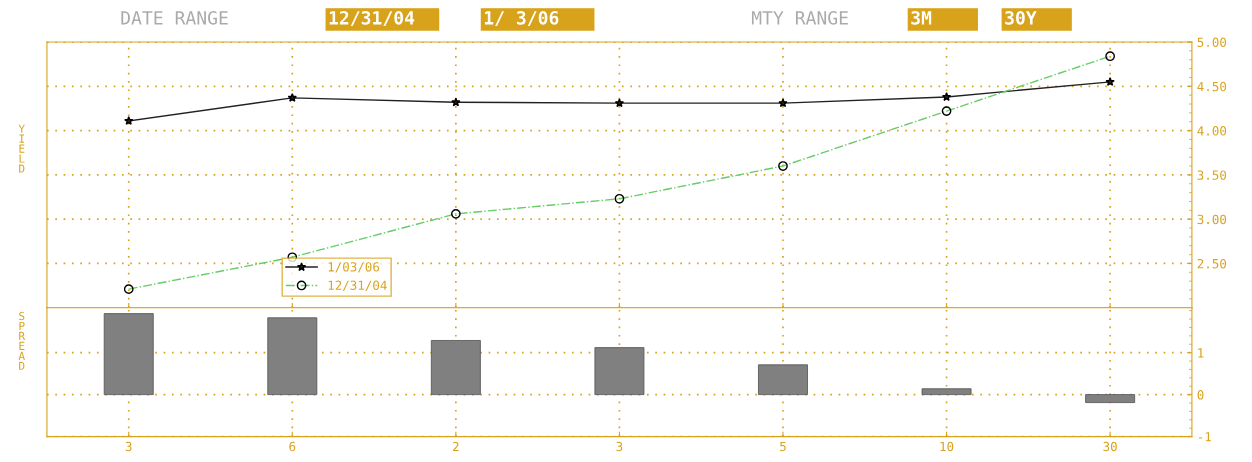 The height and width of the screenshot is (462, 1252). Describe the element at coordinates (1212, 263) in the screenshot. I see `y-tick-label: 2.50` at that location.